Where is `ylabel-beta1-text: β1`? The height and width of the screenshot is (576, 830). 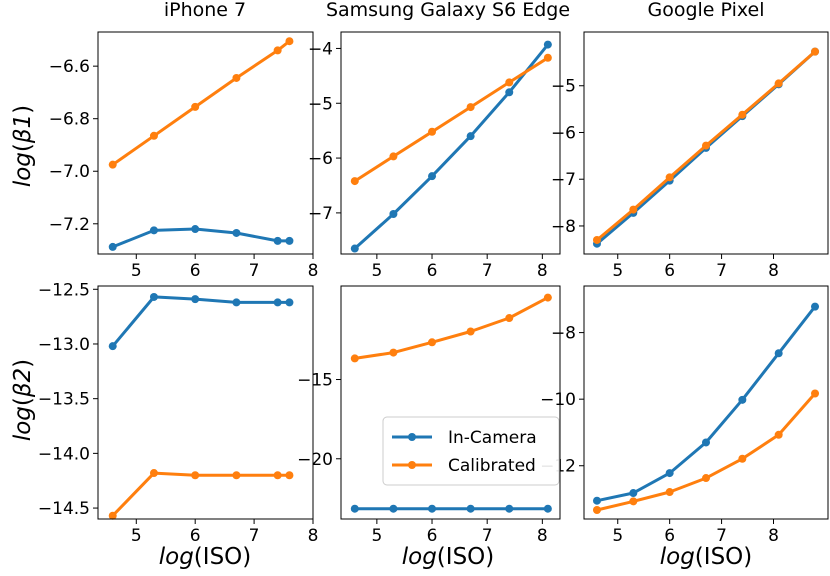
ylabel-beta1-text: β1 is located at coordinates (23, 129).